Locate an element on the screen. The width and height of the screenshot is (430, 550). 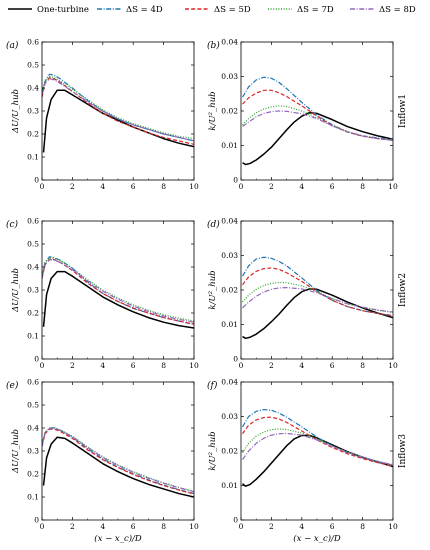
legend-item: ΔS = 8D is located at coordinates (383, 10).